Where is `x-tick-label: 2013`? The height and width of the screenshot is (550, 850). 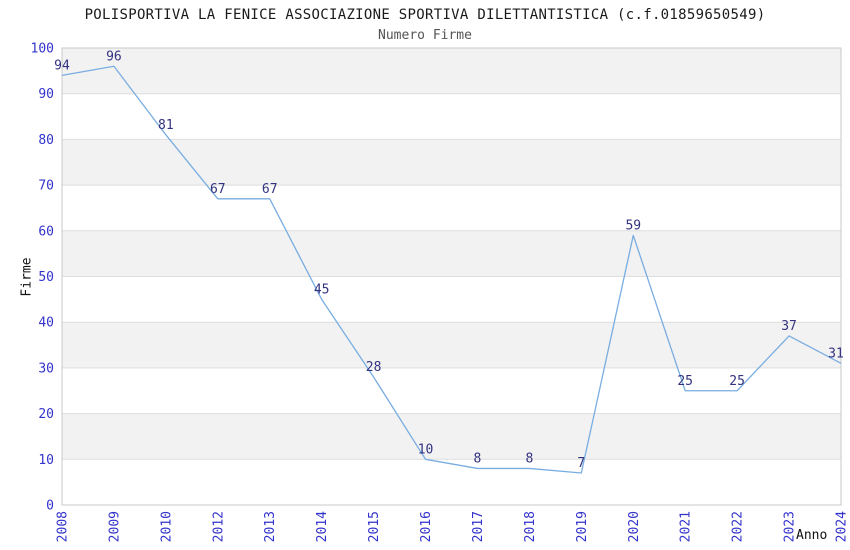
x-tick-label: 2013 is located at coordinates (270, 526).